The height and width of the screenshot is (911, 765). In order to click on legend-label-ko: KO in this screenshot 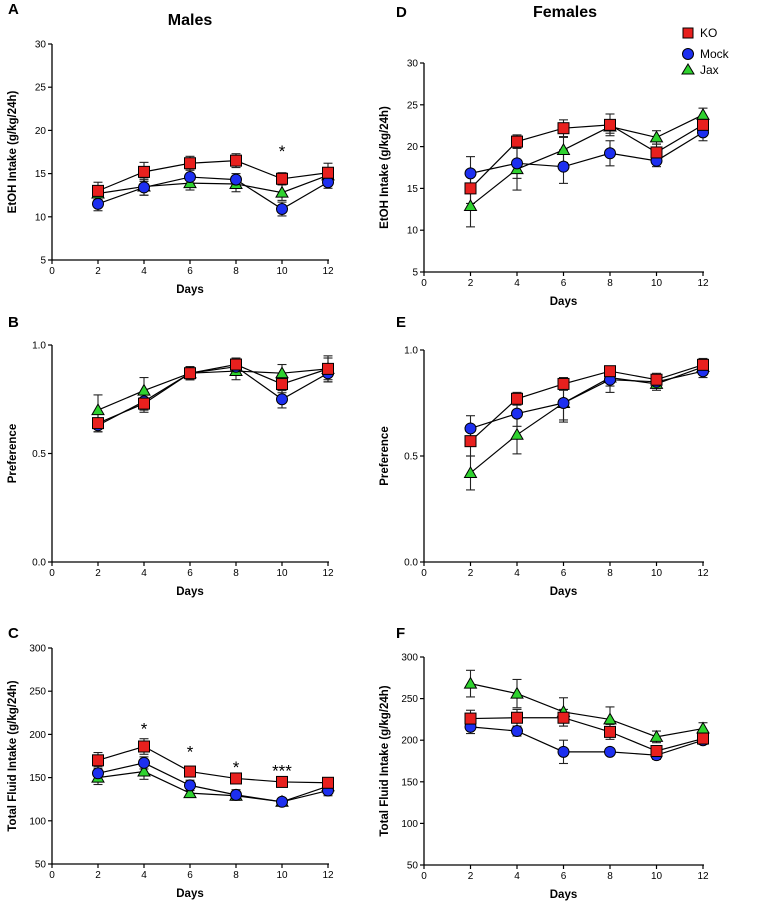, I will do `click(708, 33)`.